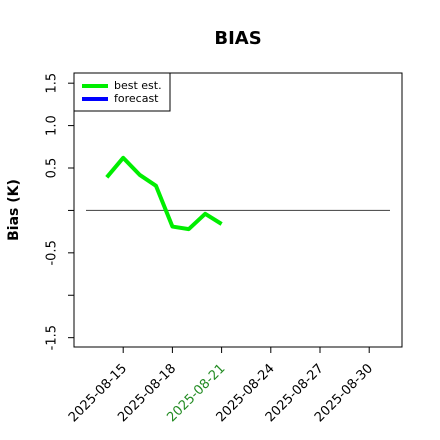 Image resolution: width=440 pixels, height=440 pixels. Describe the element at coordinates (164, 193) in the screenshot. I see `series-line` at that location.